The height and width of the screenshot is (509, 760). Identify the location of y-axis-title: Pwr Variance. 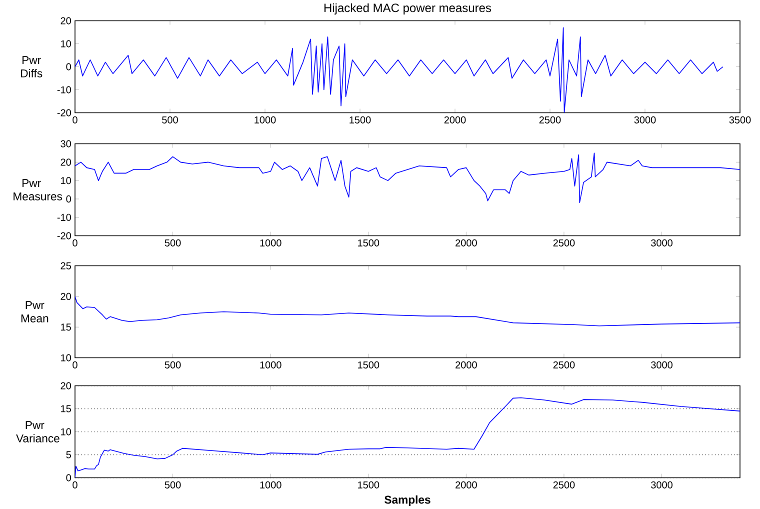
(38, 431).